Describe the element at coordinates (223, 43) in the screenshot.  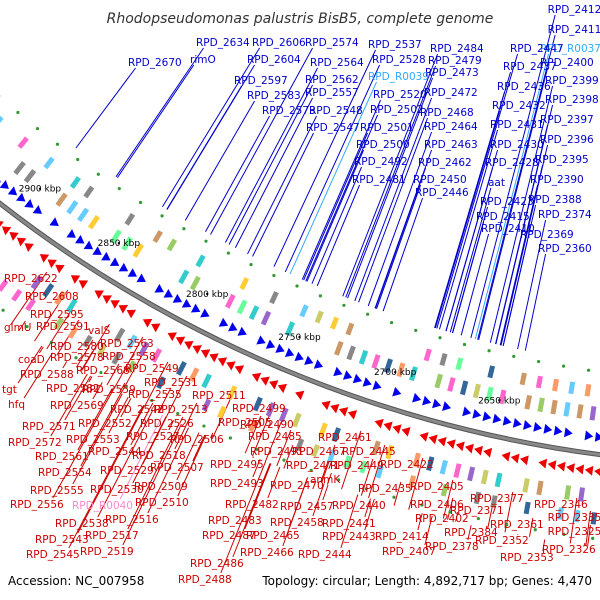
I see `top-gene-label-50: RPD_2634` at that location.